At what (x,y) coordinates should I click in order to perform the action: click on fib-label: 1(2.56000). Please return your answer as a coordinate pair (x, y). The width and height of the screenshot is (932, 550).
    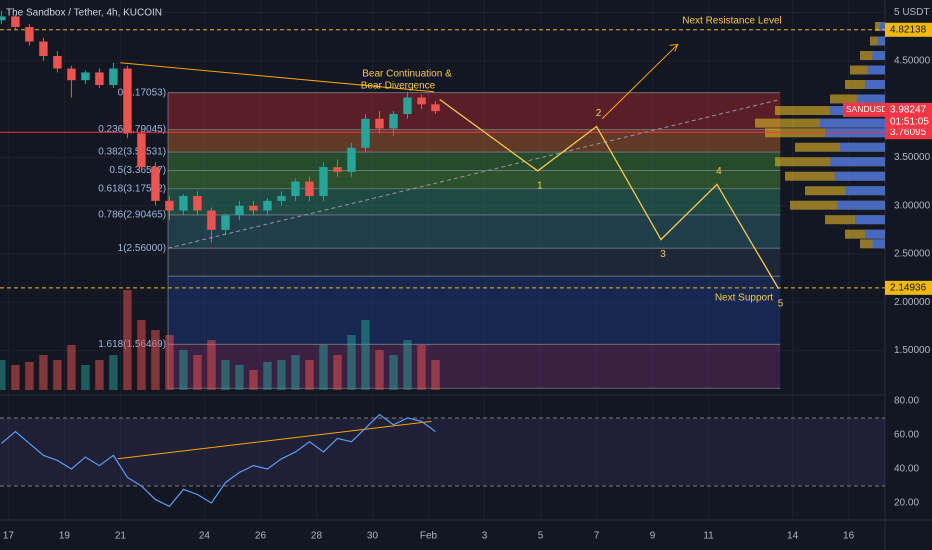
    Looking at the image, I should click on (142, 248).